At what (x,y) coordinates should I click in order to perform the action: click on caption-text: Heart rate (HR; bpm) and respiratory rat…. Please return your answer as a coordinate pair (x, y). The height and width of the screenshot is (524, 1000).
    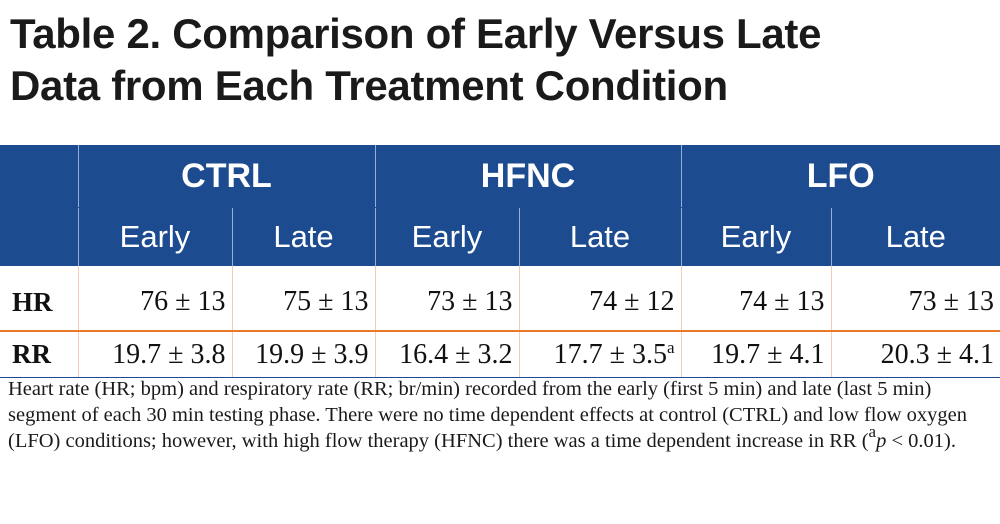
    Looking at the image, I should click on (488, 415).